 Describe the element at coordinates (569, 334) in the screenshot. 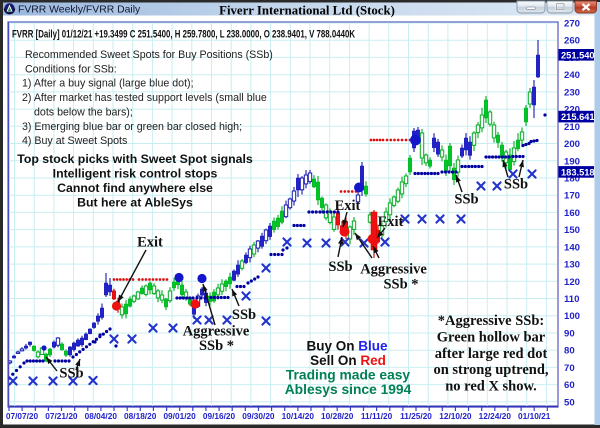

I see `svg-text: 90` at that location.